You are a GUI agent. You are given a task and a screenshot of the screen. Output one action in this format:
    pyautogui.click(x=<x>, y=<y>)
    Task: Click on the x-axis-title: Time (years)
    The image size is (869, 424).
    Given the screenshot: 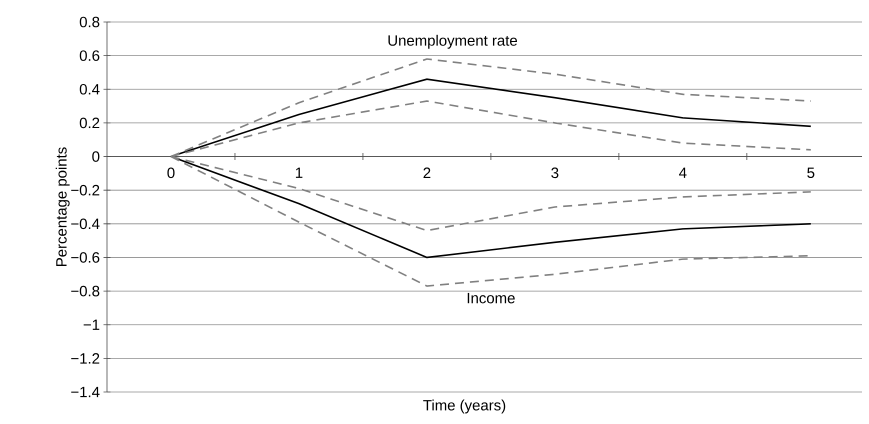 What is the action you would take?
    pyautogui.click(x=464, y=407)
    